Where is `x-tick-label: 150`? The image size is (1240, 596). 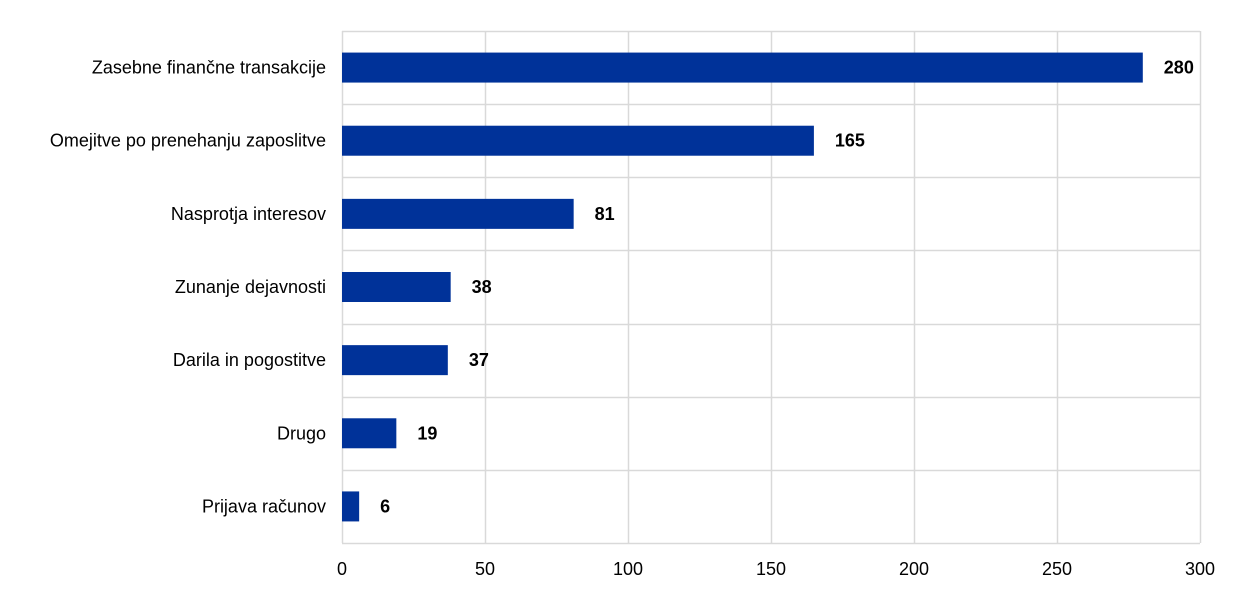
x-tick-label: 150 is located at coordinates (771, 569).